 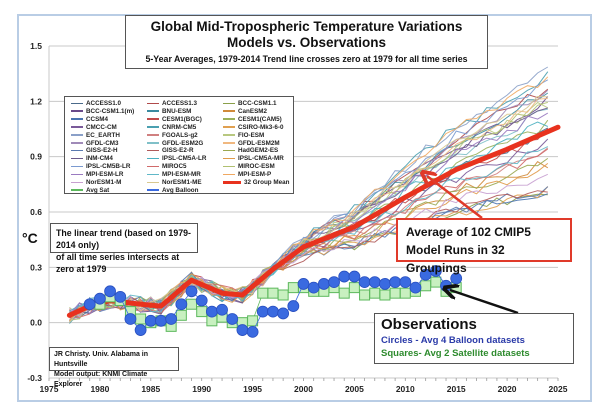 What do you see at coordinates (455, 197) in the screenshot?
I see `red-arrow` at bounding box center [455, 197].